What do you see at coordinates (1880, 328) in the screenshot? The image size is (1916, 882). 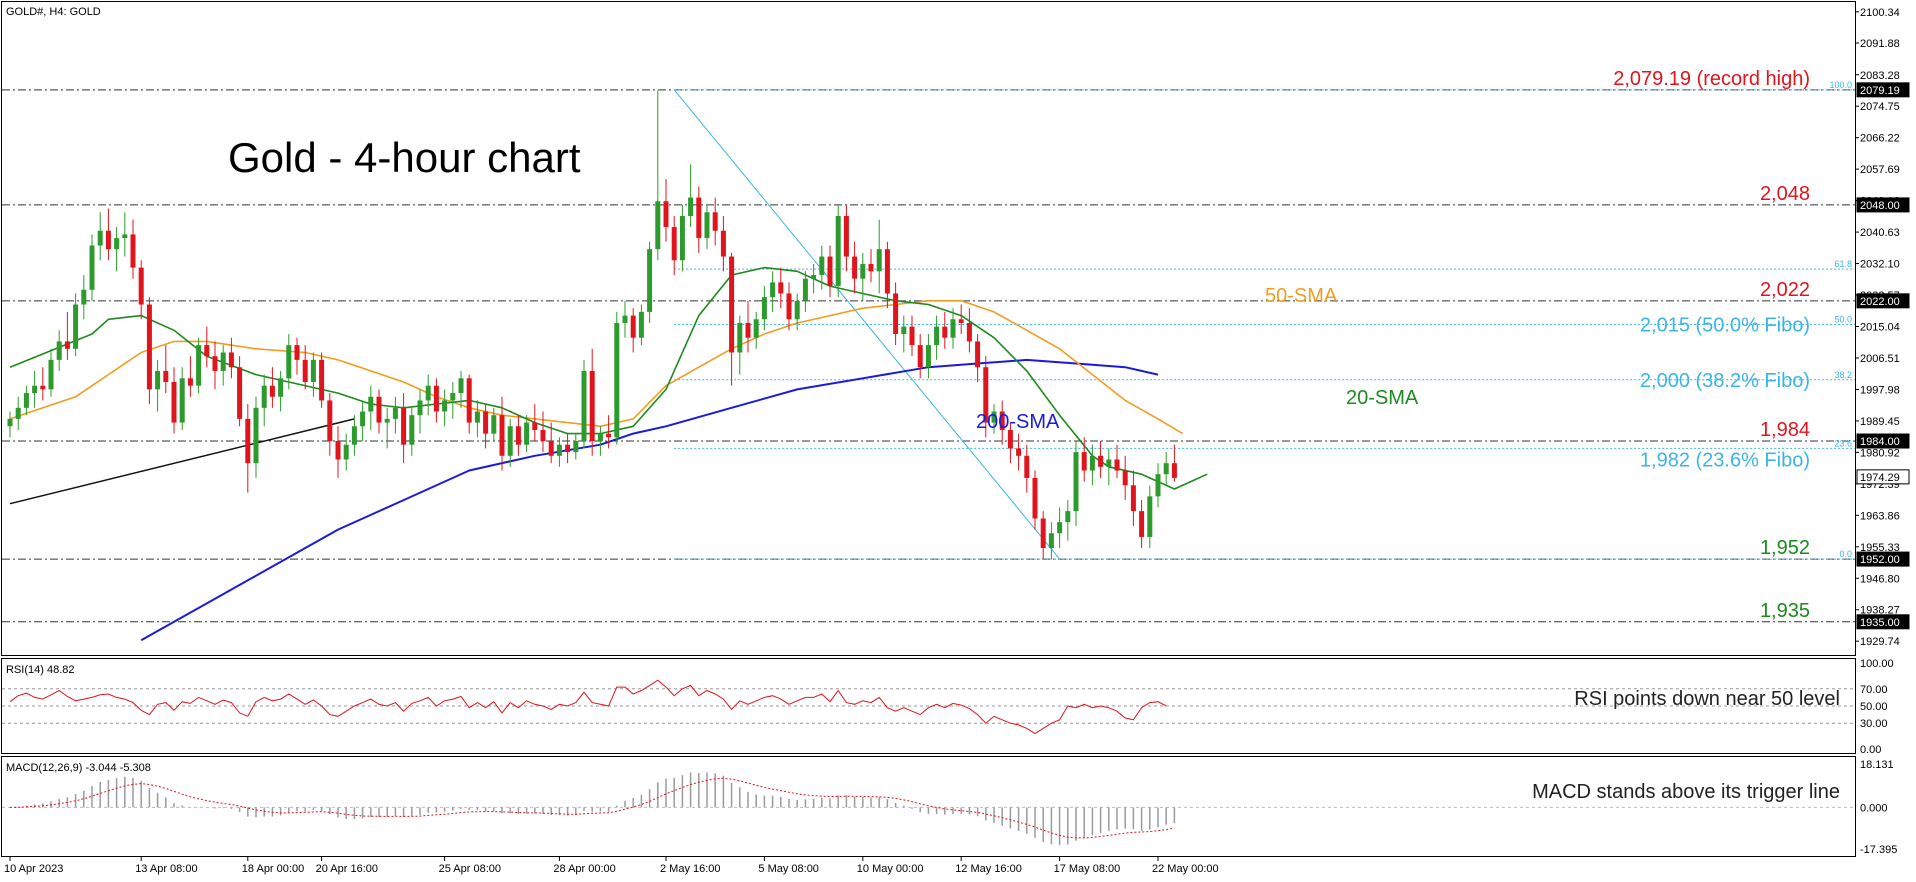 I see `price-tick-label: 2015.04` at bounding box center [1880, 328].